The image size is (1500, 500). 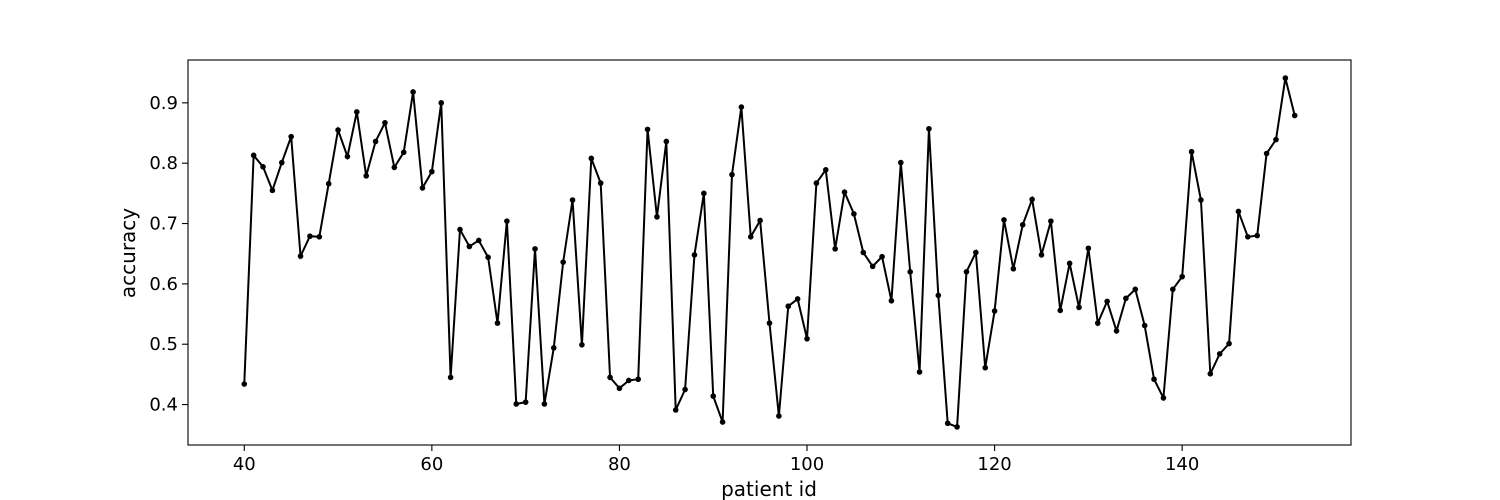 I want to click on x-tick-label: 60, so click(x=431, y=464).